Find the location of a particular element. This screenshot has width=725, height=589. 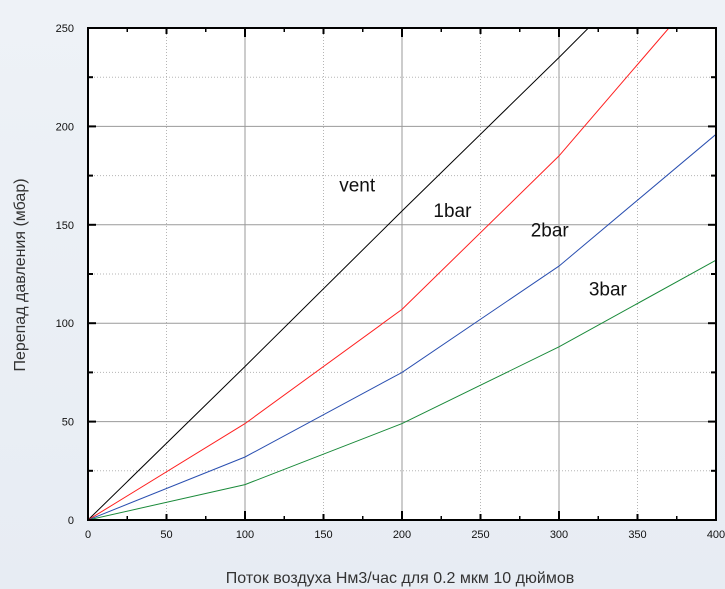

x-tick-label: 0 is located at coordinates (88, 535).